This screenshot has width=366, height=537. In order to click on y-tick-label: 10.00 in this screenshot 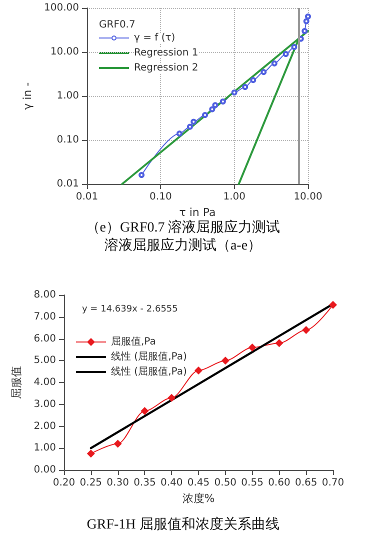, I will do `click(64, 52)`.